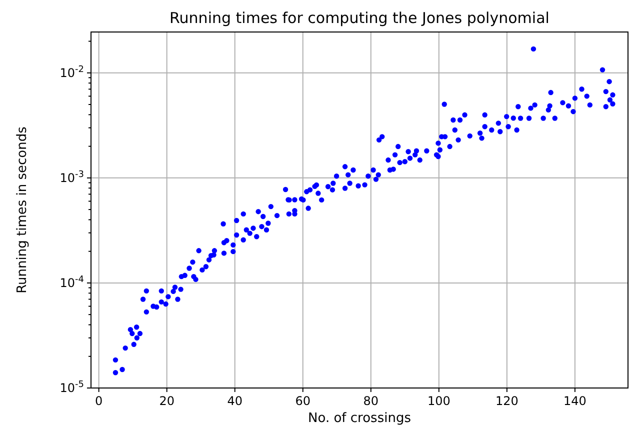  What do you see at coordinates (371, 401) in the screenshot?
I see `x-tick-label: 80` at bounding box center [371, 401].